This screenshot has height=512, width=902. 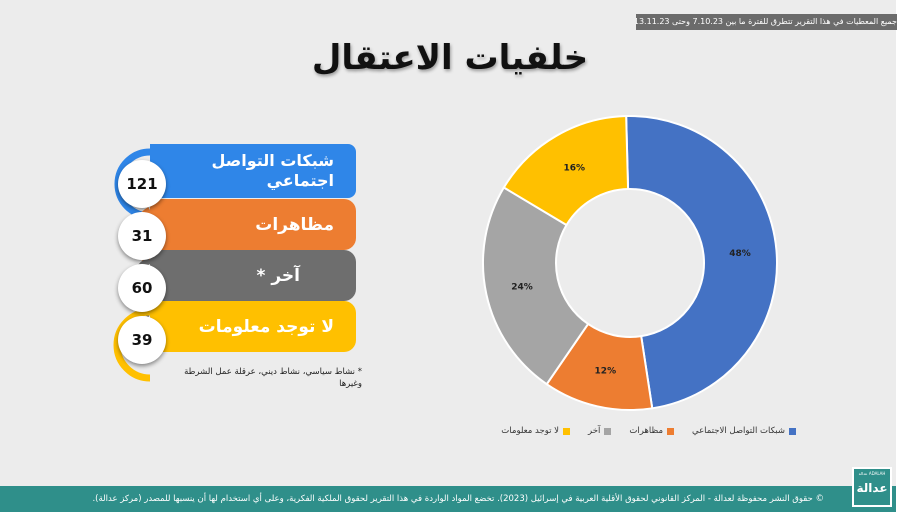 I want to click on legend-swatch-other, so click(x=608, y=431).